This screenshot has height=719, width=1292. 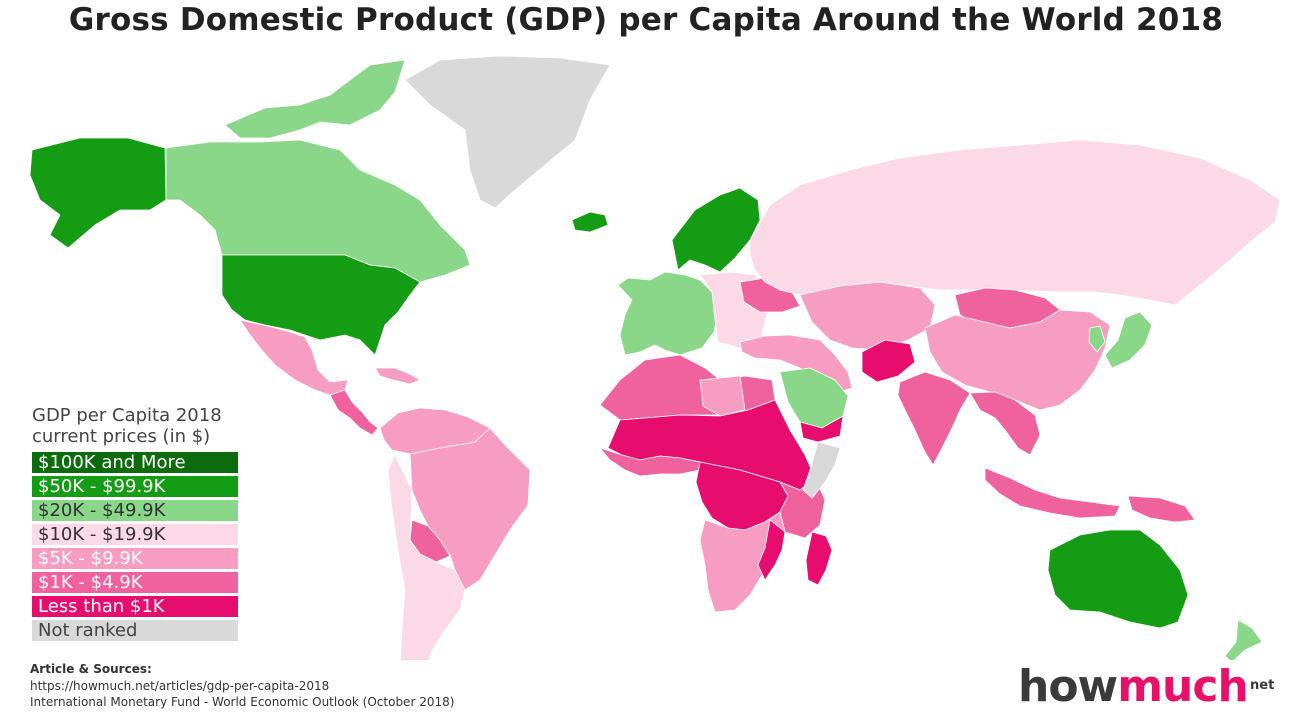 I want to click on region-new-zealand, so click(x=1243, y=639).